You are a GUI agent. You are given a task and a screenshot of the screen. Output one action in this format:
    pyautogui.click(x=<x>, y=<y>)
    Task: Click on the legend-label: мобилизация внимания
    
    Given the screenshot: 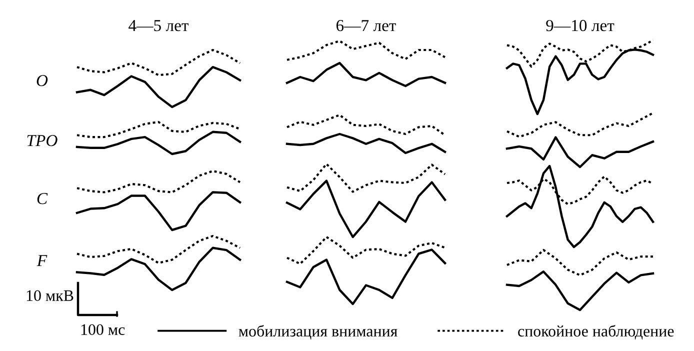 What is the action you would take?
    pyautogui.click(x=318, y=332)
    